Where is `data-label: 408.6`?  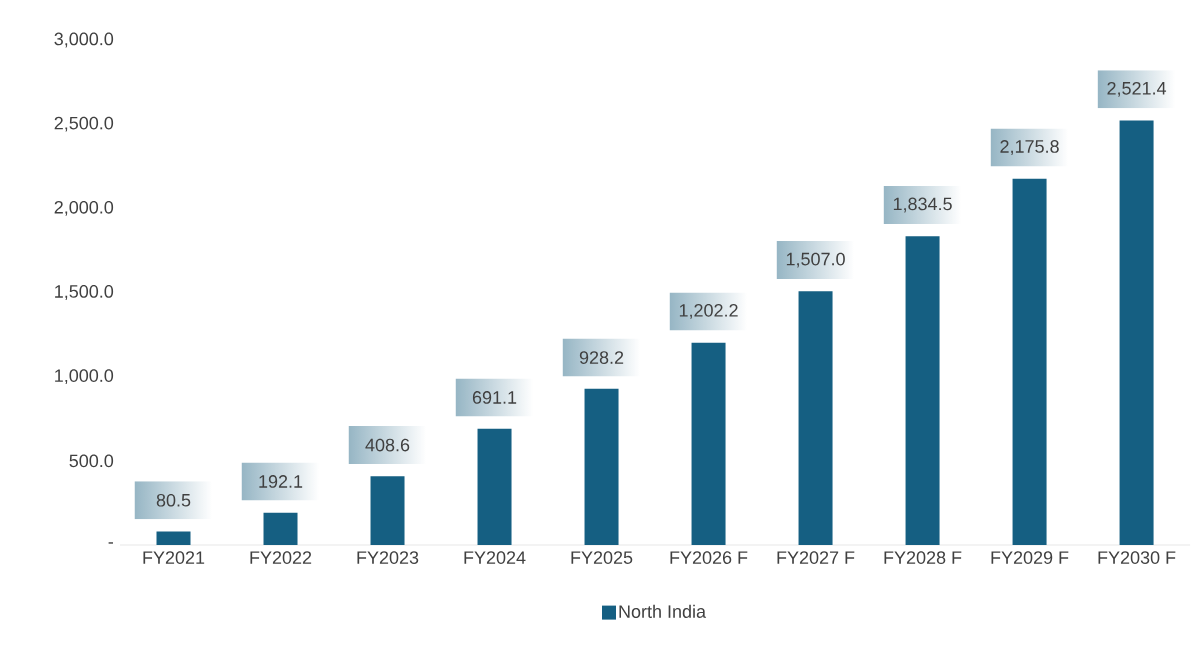 data-label: 408.6 is located at coordinates (387, 445).